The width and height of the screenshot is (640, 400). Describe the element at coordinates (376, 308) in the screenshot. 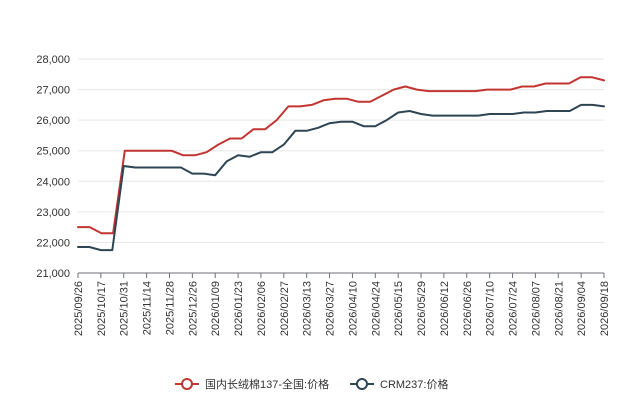

I see `x-tick-label: 2026/04/24` at that location.